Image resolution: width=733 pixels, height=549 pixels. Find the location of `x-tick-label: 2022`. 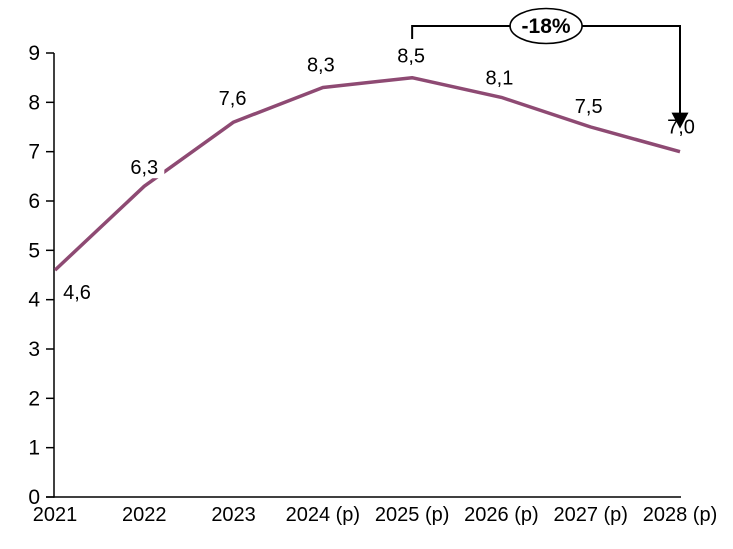

x-tick-label: 2022 is located at coordinates (144, 515).